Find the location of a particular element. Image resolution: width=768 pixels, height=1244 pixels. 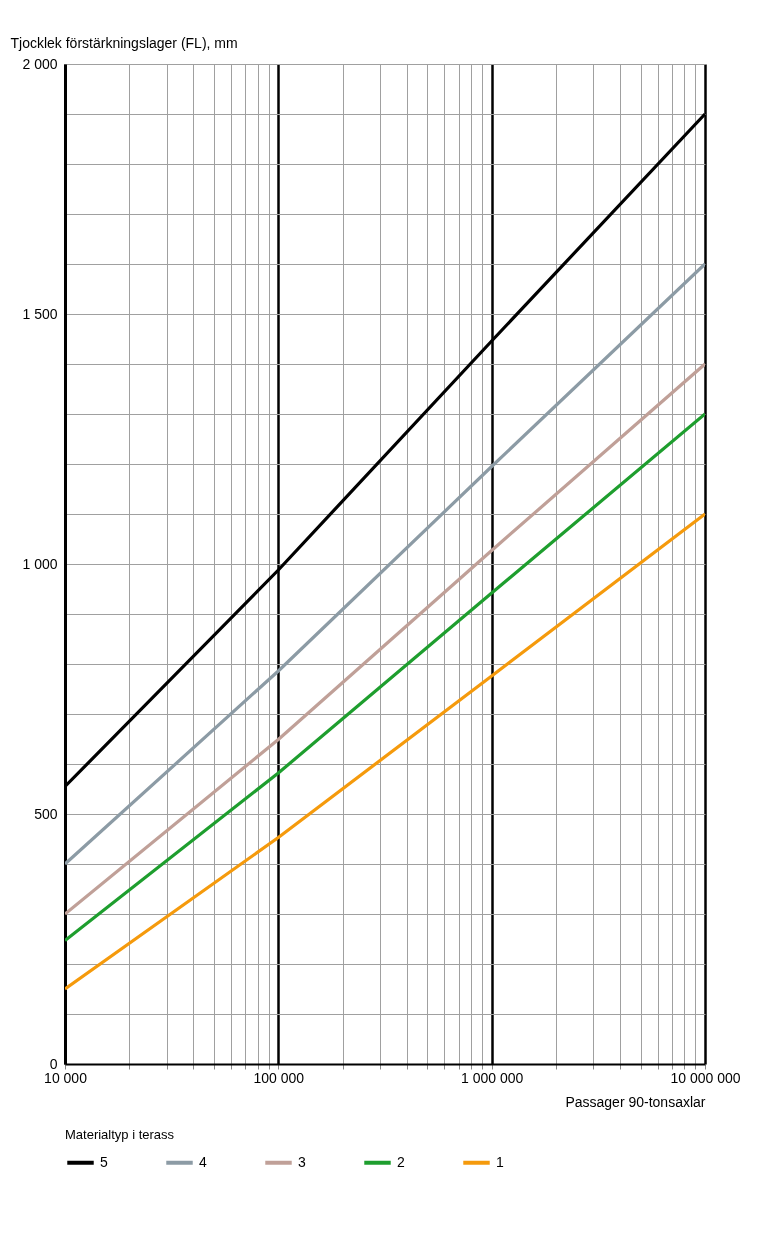

x-tick-label: 1 000 000 is located at coordinates (492, 1077).